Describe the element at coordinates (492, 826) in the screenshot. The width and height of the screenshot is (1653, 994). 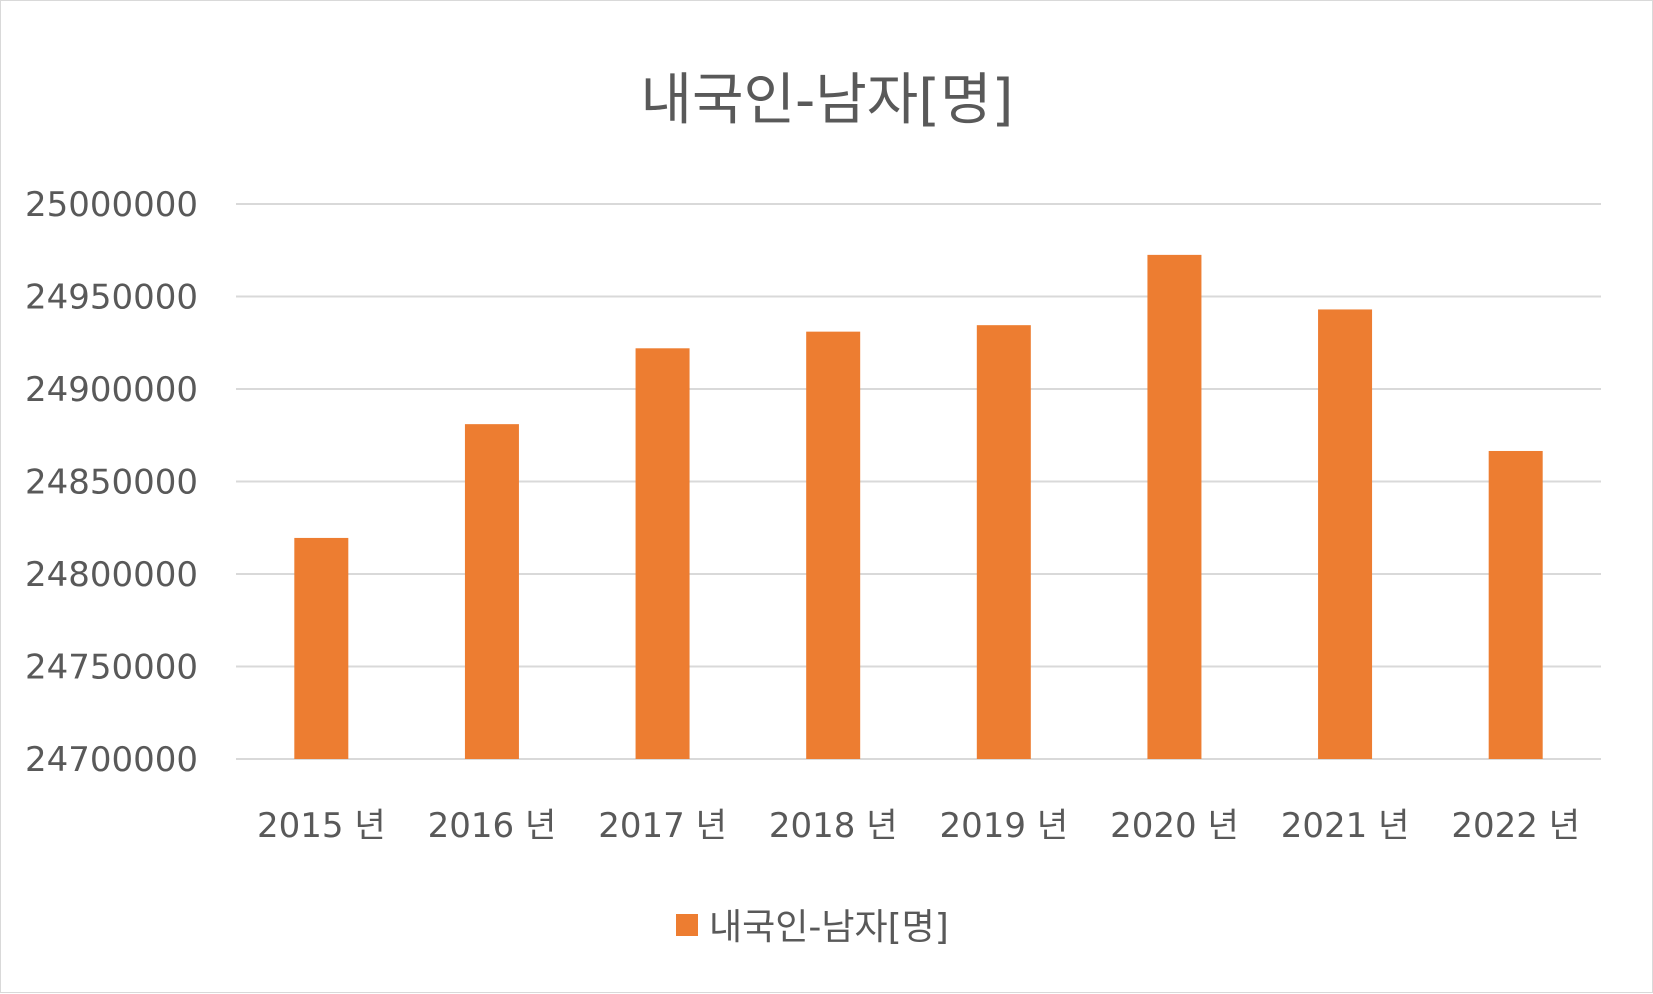
I see `x-tick-label: 2016 년` at that location.